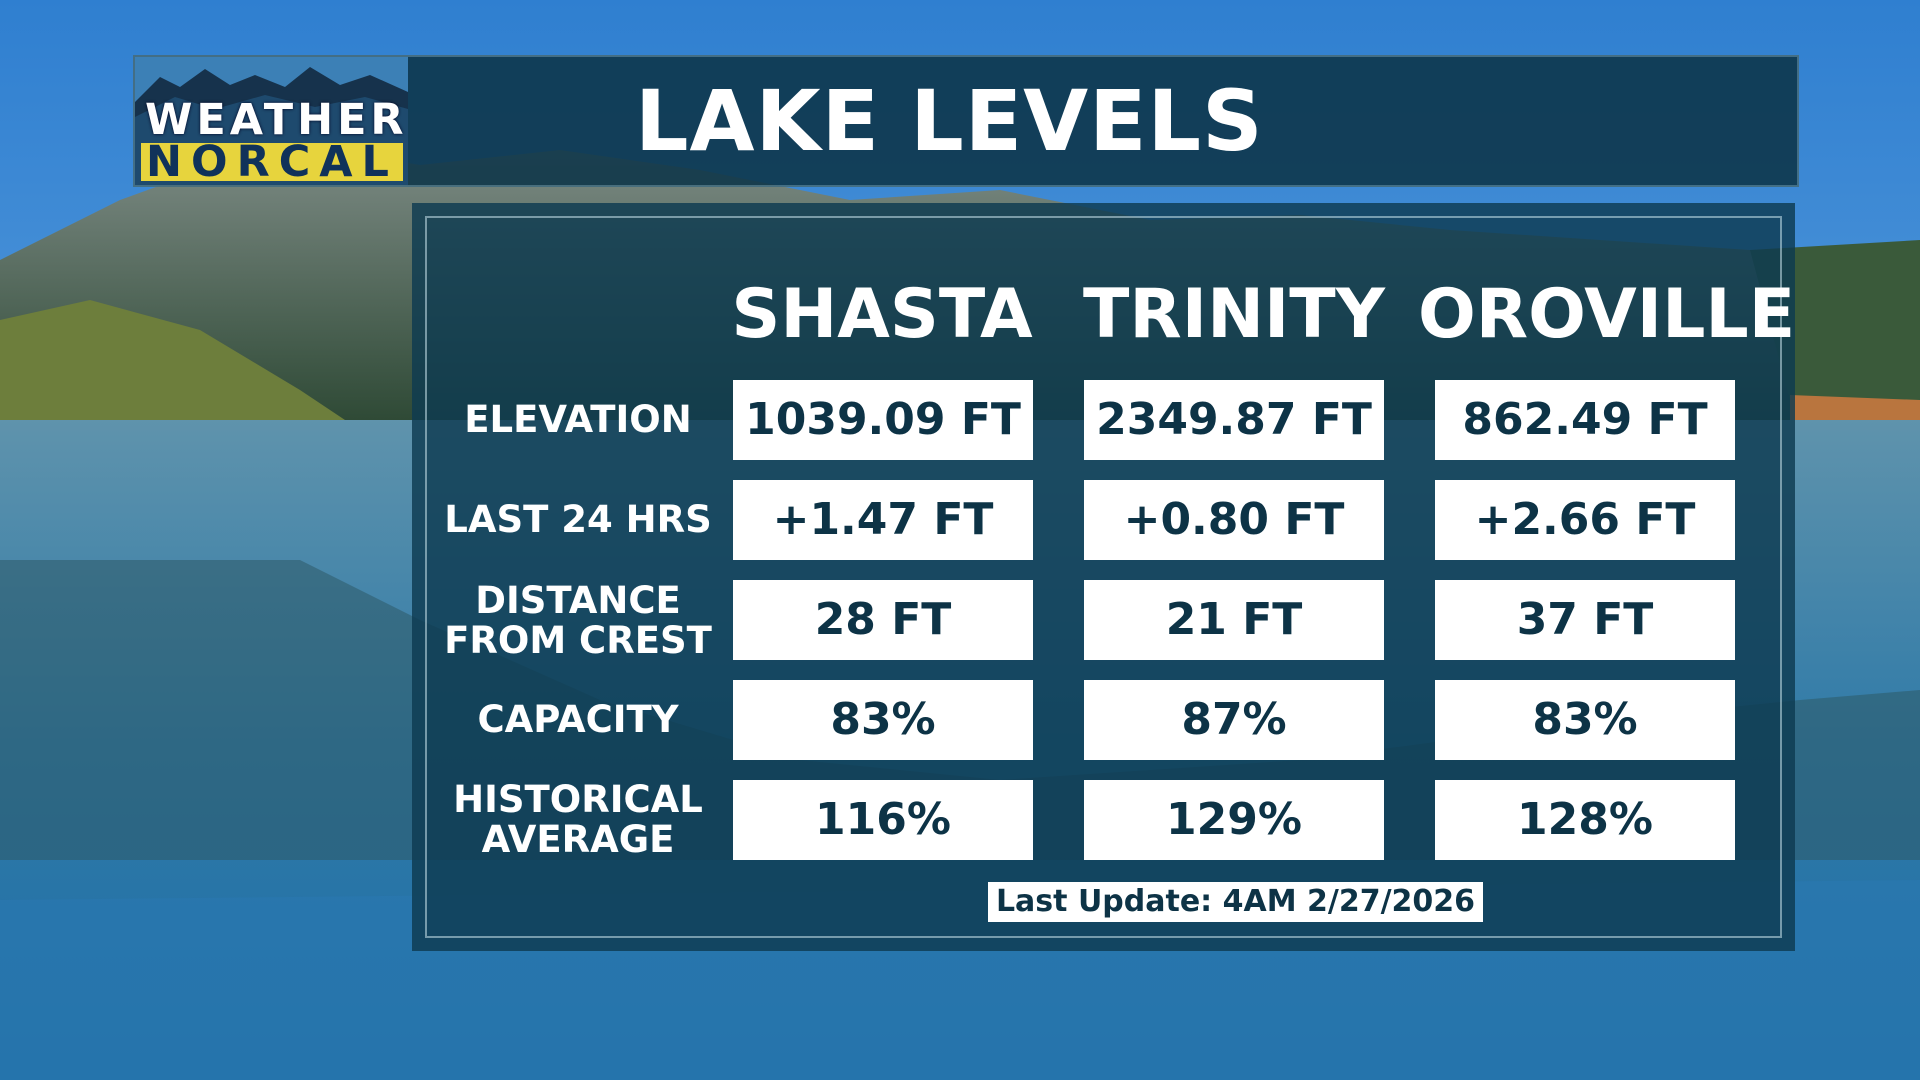 The height and width of the screenshot is (1080, 1920). What do you see at coordinates (1607, 314) in the screenshot?
I see `column-header-oroville: OROVILLE` at bounding box center [1607, 314].